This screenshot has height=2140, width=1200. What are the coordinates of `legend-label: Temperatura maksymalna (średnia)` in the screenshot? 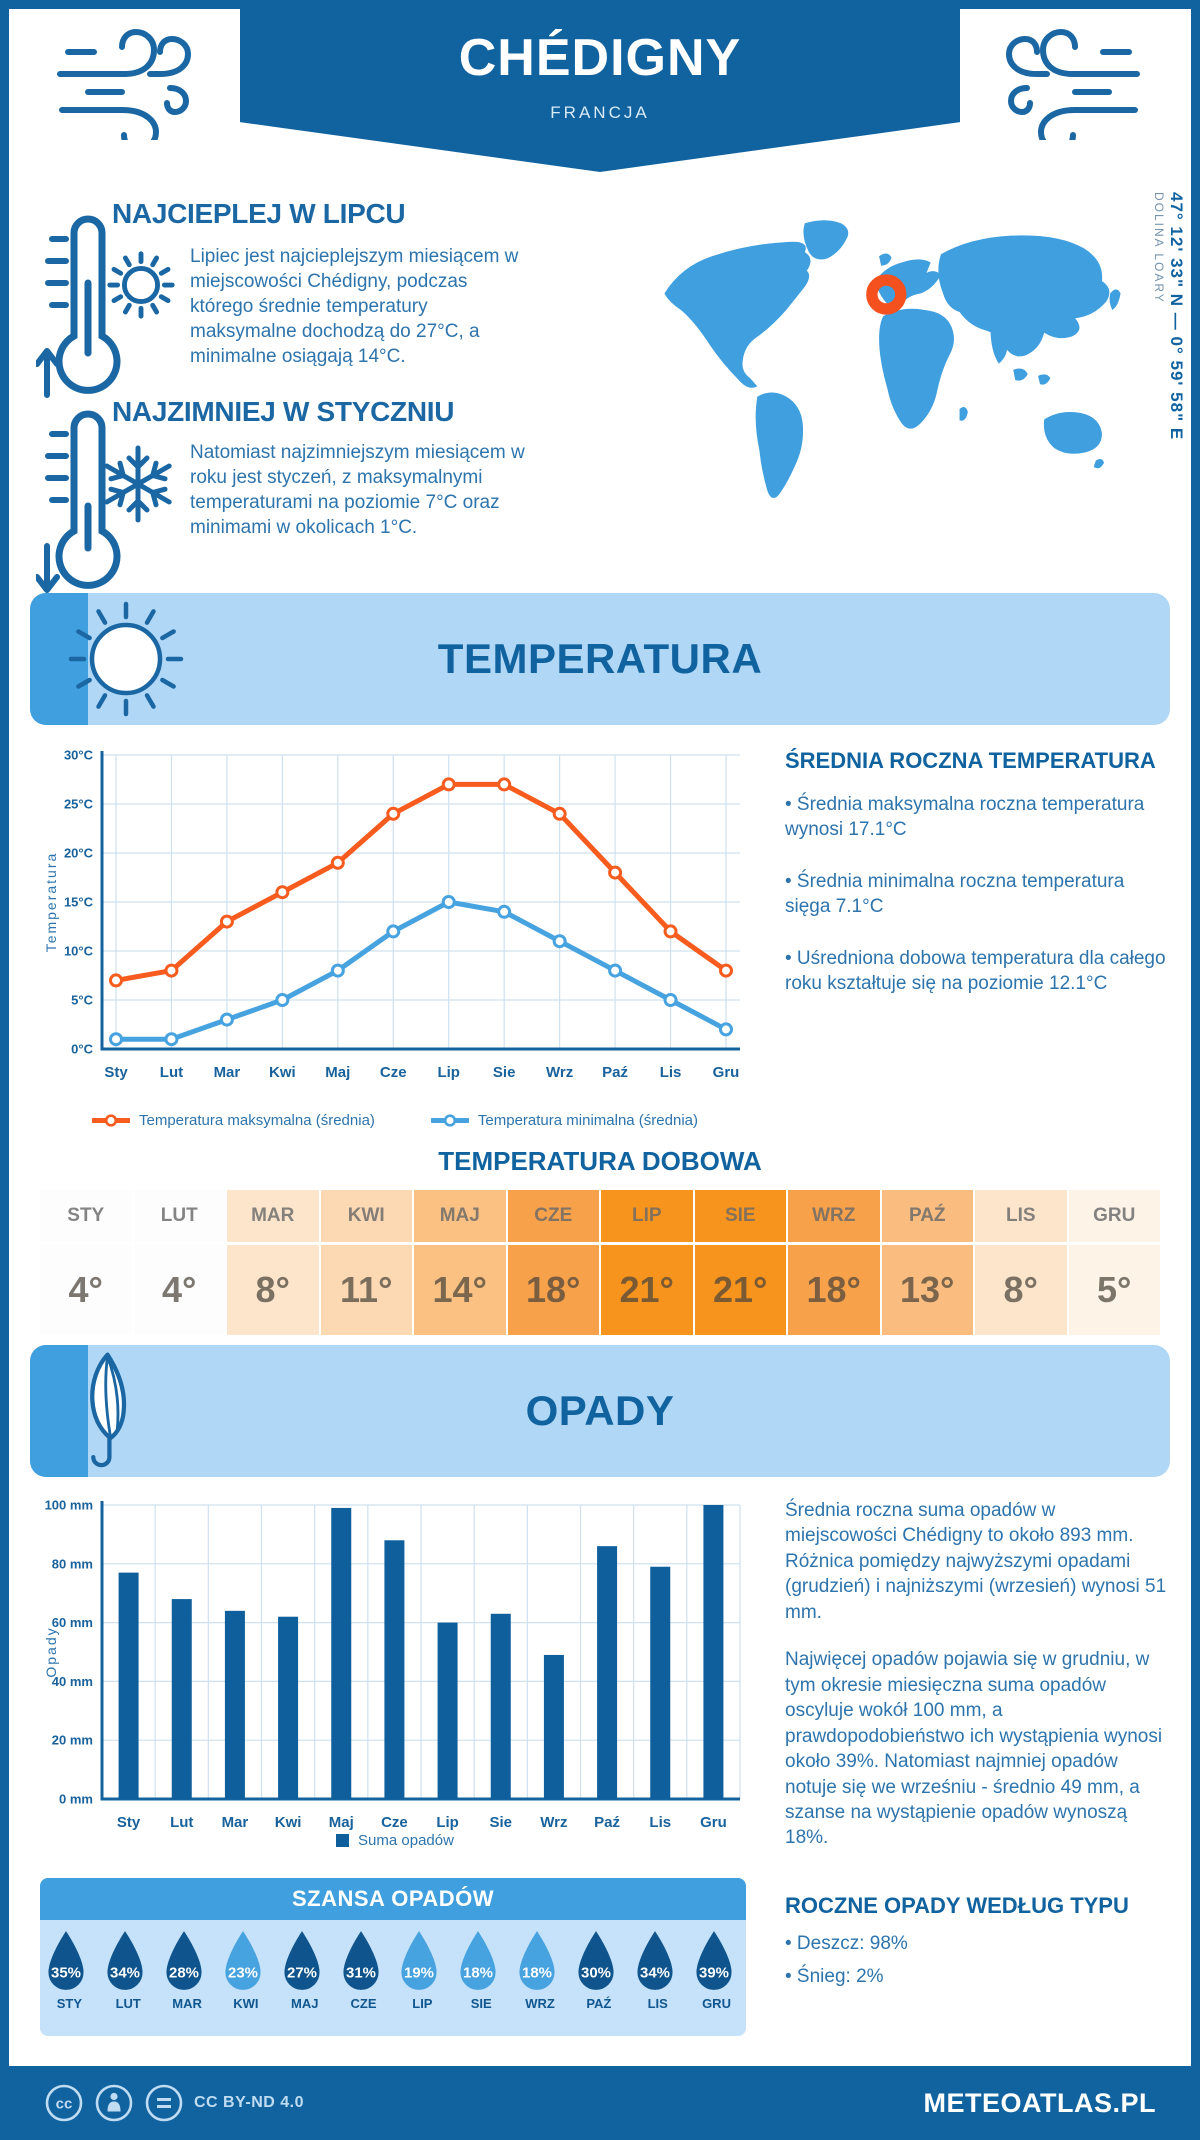 It's located at (256, 1120).